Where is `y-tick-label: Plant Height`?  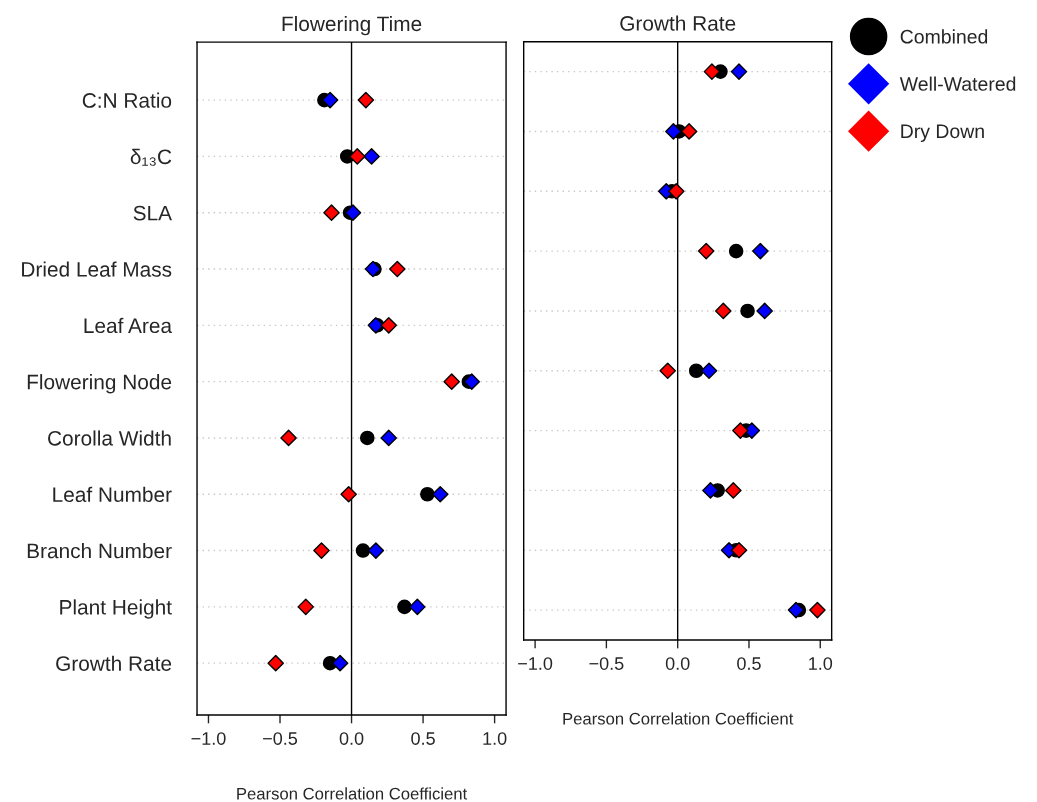 y-tick-label: Plant Height is located at coordinates (116, 609).